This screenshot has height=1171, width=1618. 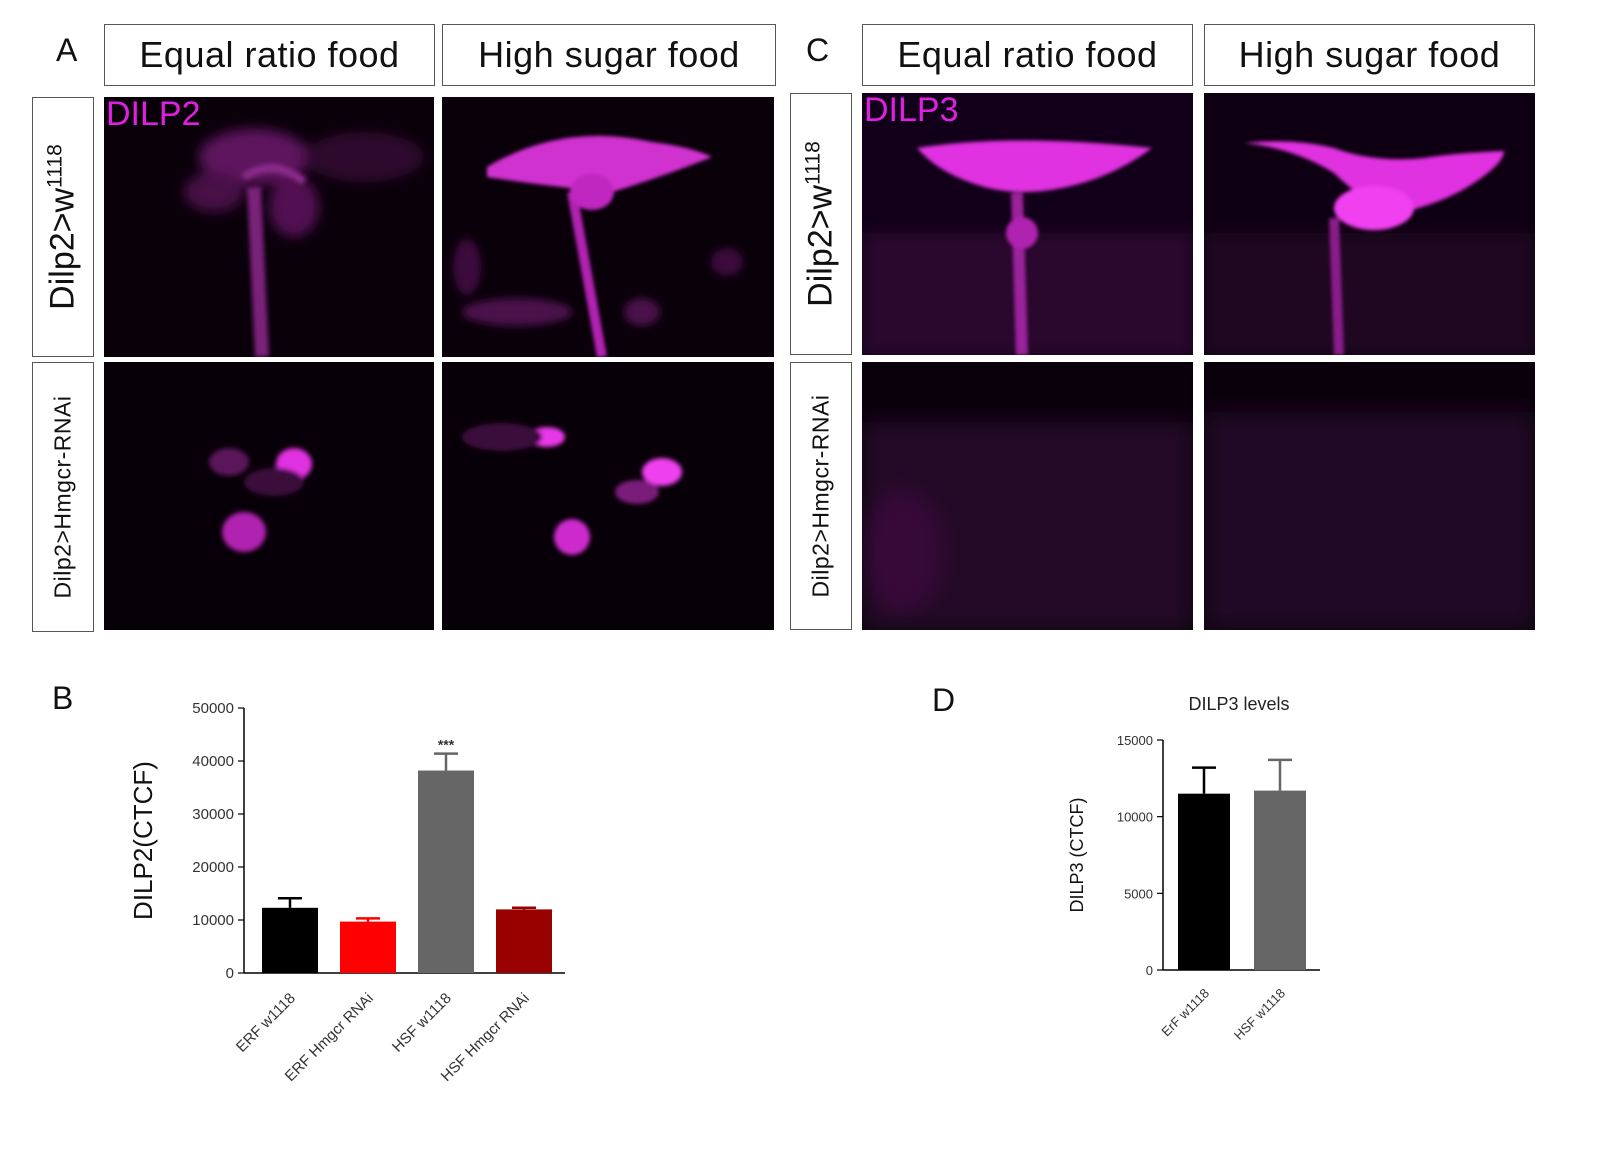 What do you see at coordinates (609, 55) in the screenshot?
I see `column-header-high-sugar-a: High sugar food` at bounding box center [609, 55].